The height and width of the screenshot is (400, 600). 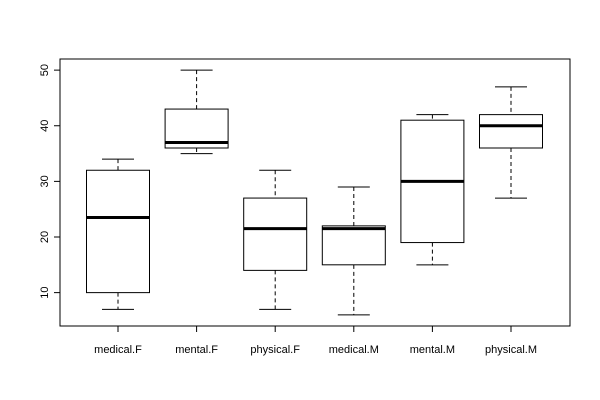 I want to click on y-tick-label: 50, so click(x=45, y=70).